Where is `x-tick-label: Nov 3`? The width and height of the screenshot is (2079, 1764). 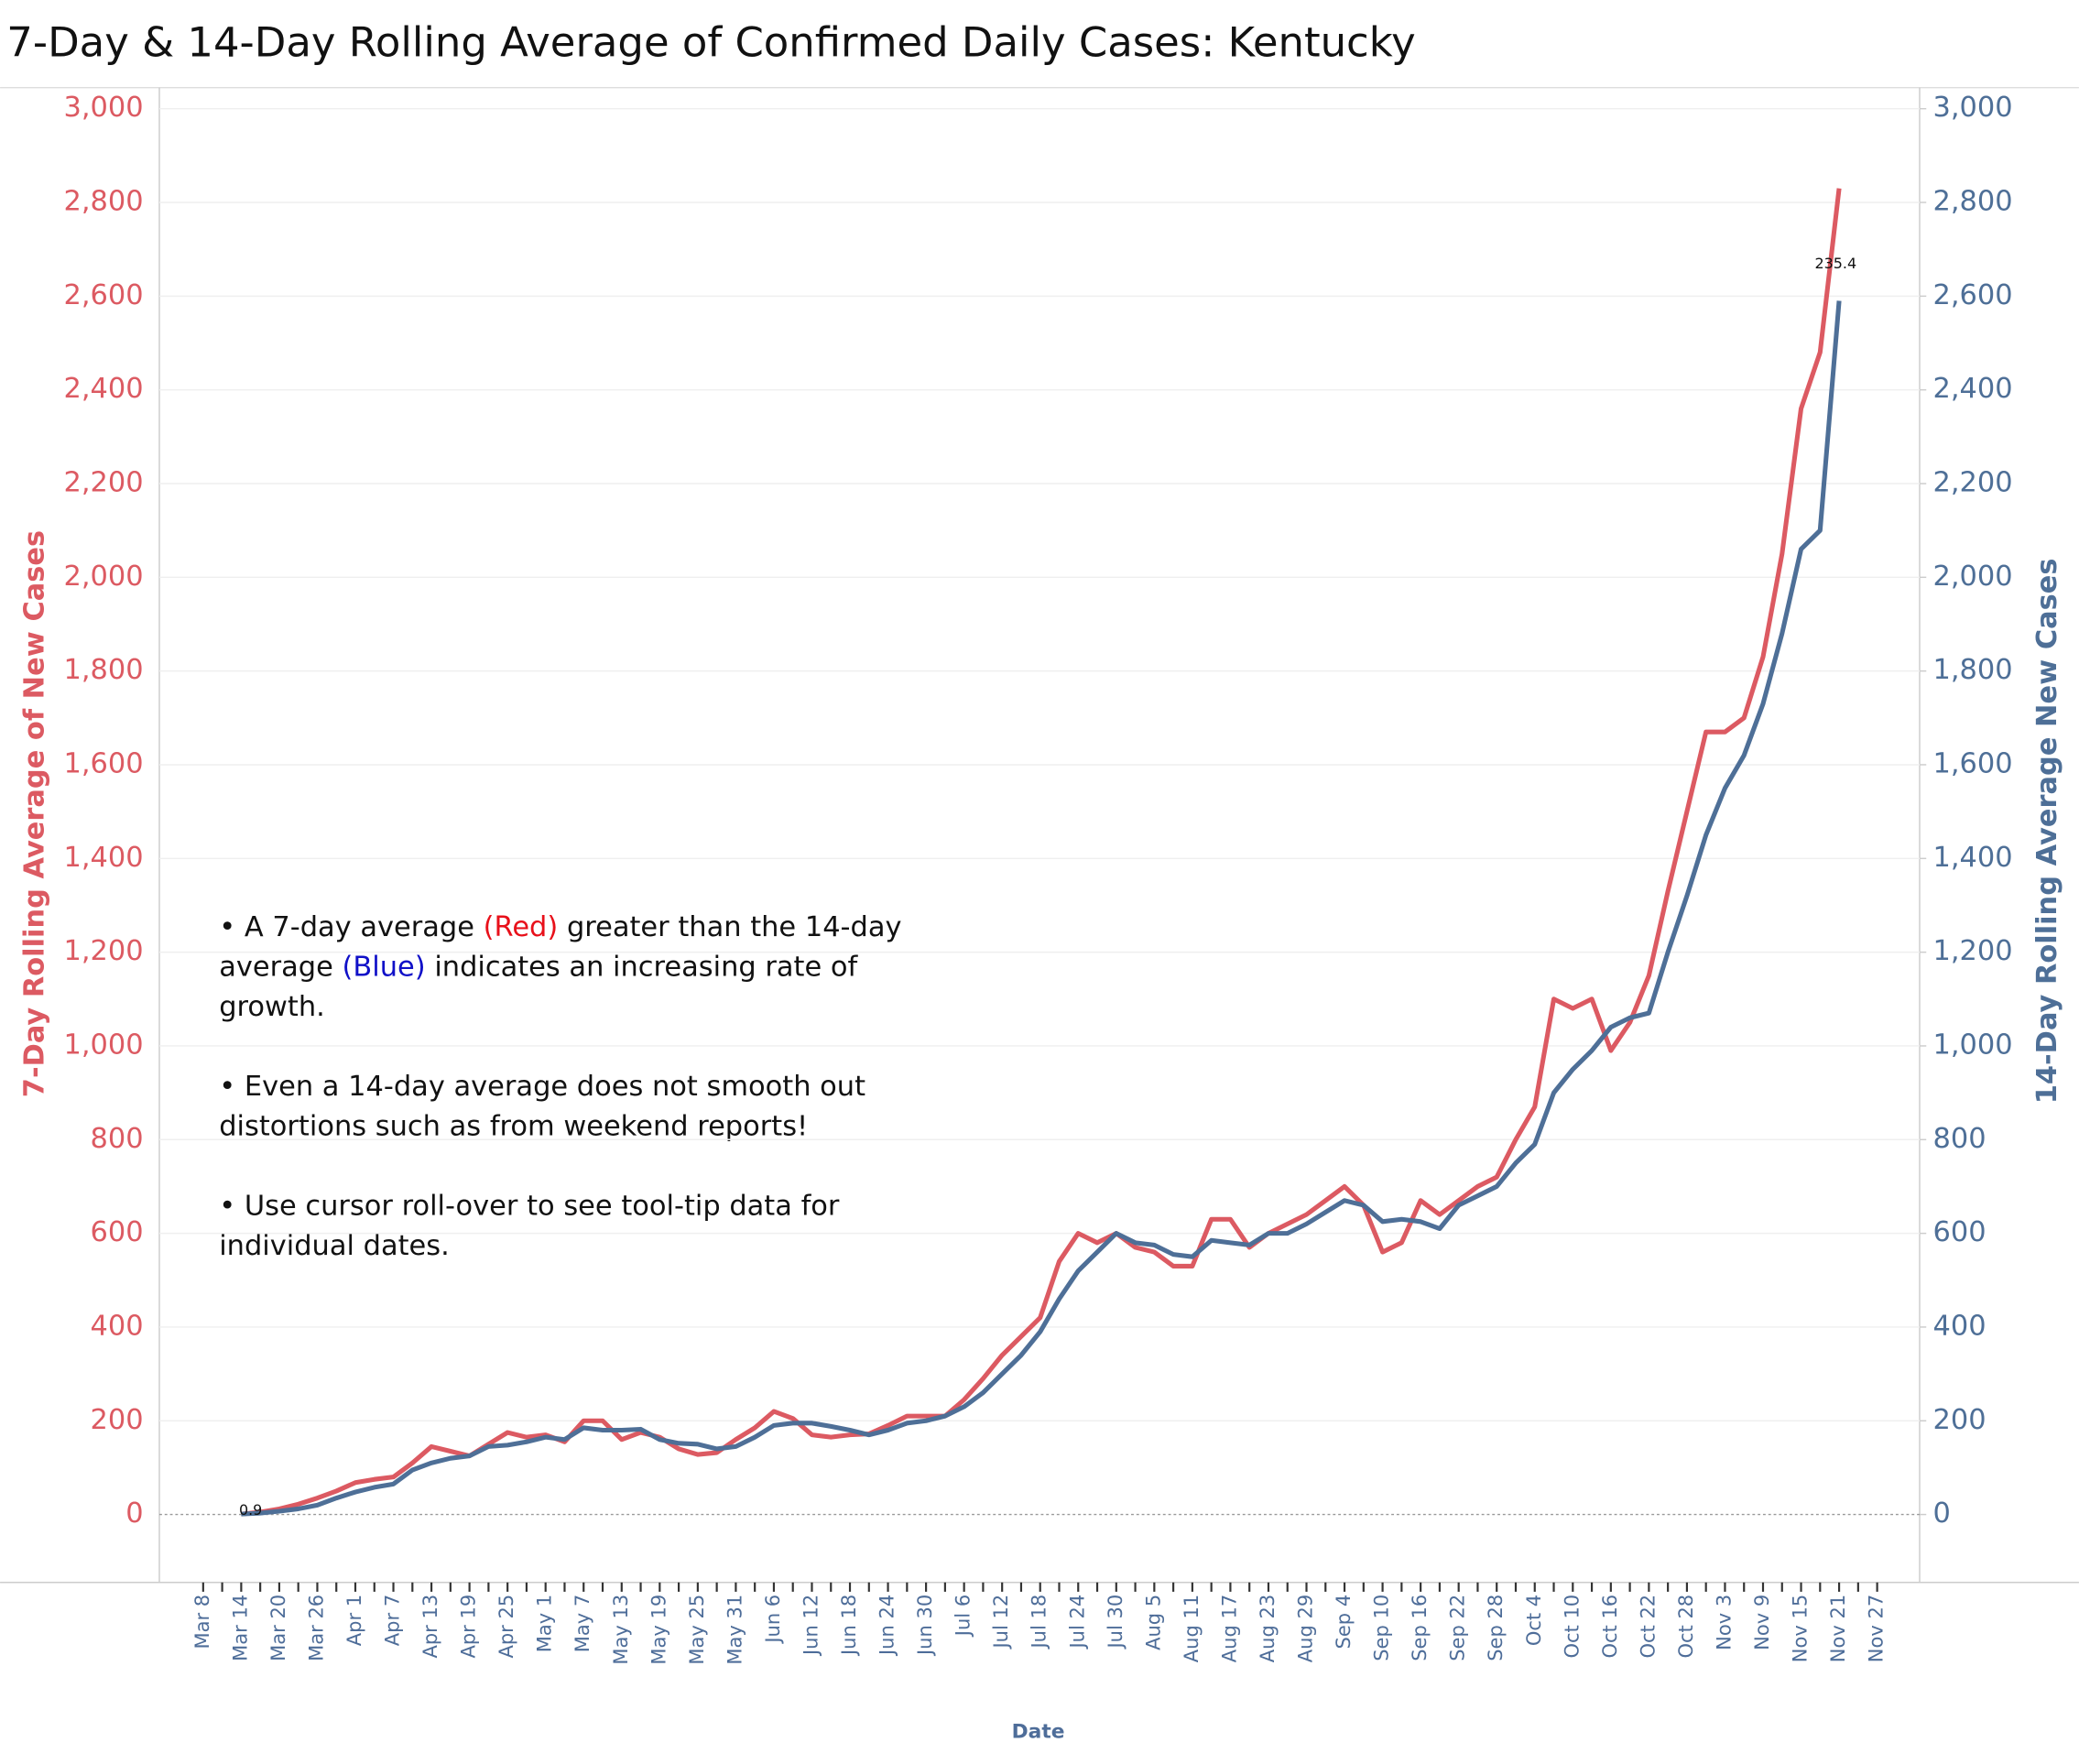
x-tick-label: Nov 3 is located at coordinates (1723, 1622).